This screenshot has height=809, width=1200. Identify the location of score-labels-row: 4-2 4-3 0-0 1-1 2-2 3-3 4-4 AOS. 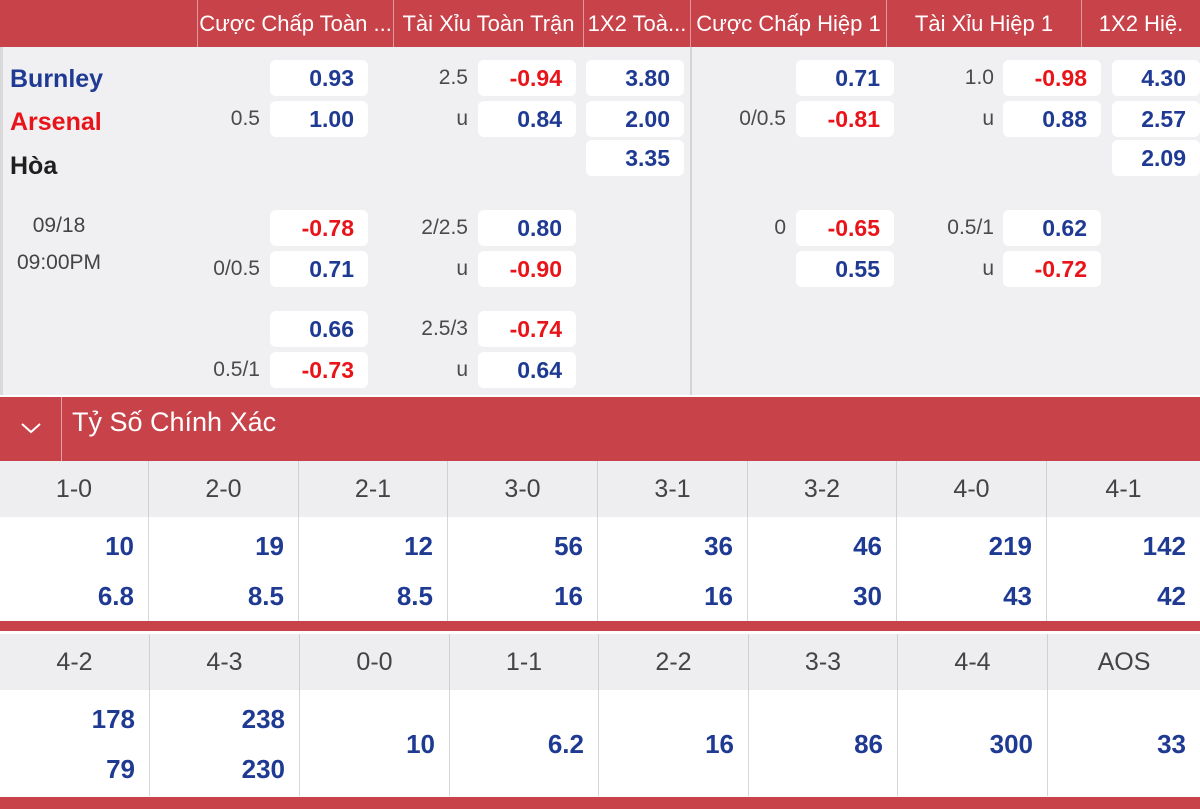
(600, 662).